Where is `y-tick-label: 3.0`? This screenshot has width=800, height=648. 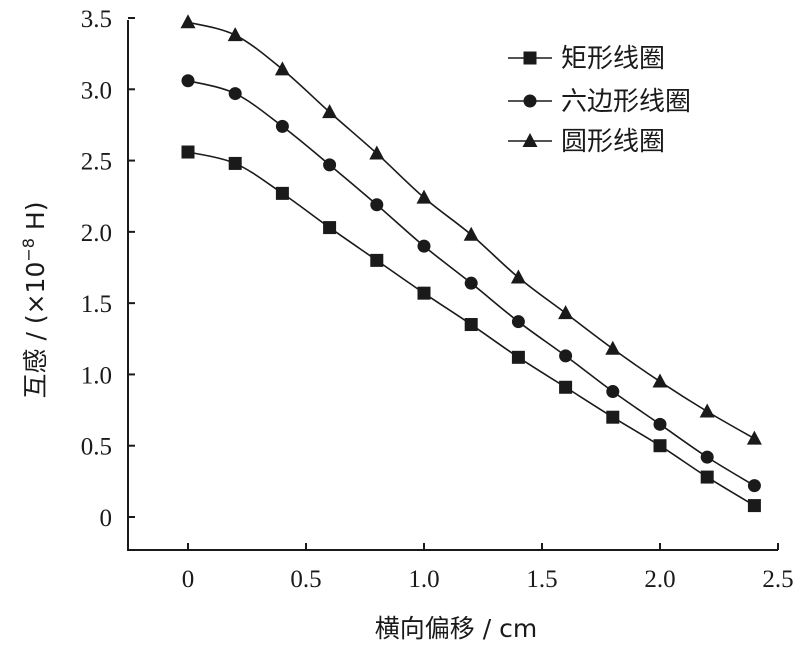
y-tick-label: 3.0 is located at coordinates (96, 90).